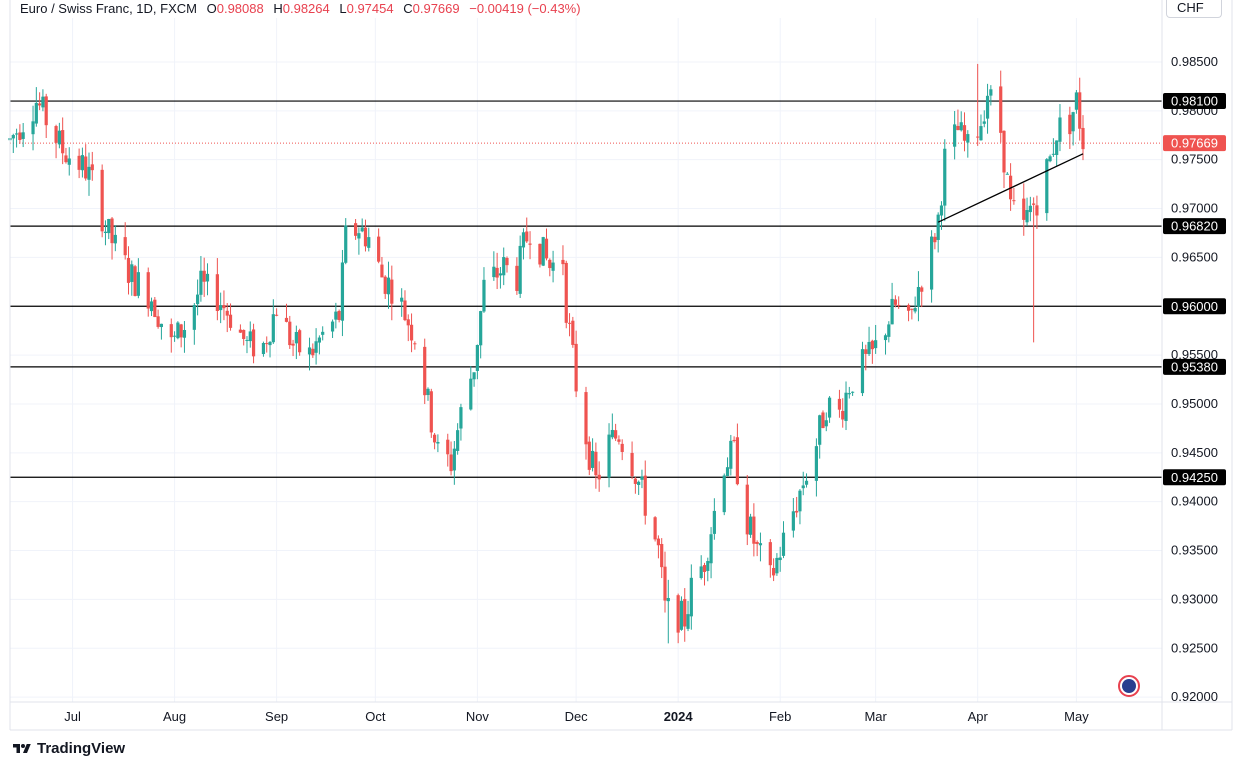  I want to click on x-tick-label: Apr, so click(978, 716).